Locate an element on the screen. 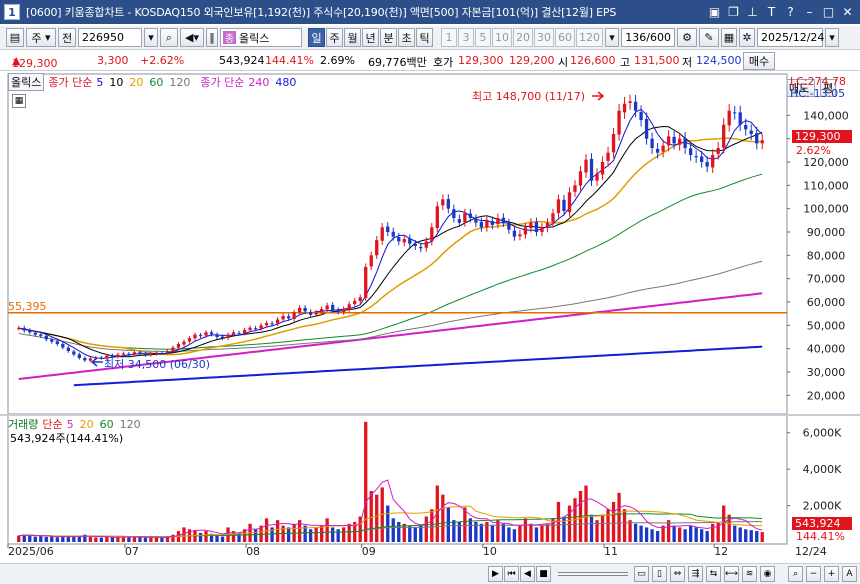 The image size is (860, 584). interval-button-5: 30 is located at coordinates (544, 37).